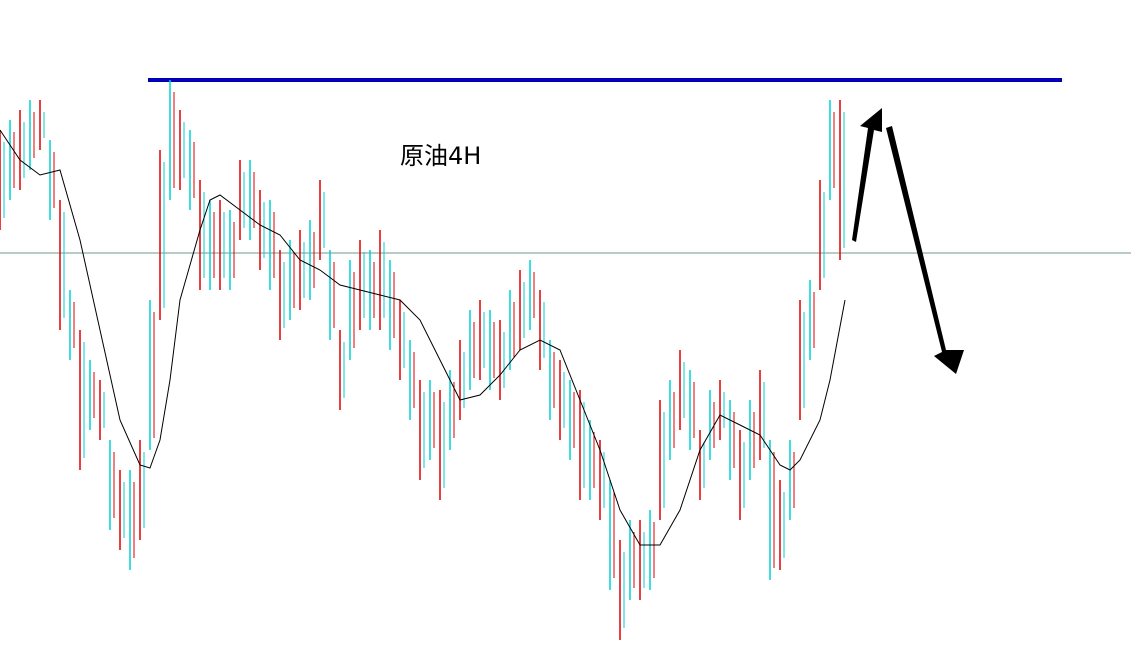 The height and width of the screenshot is (654, 1131). I want to click on arrows, so click(908, 241).